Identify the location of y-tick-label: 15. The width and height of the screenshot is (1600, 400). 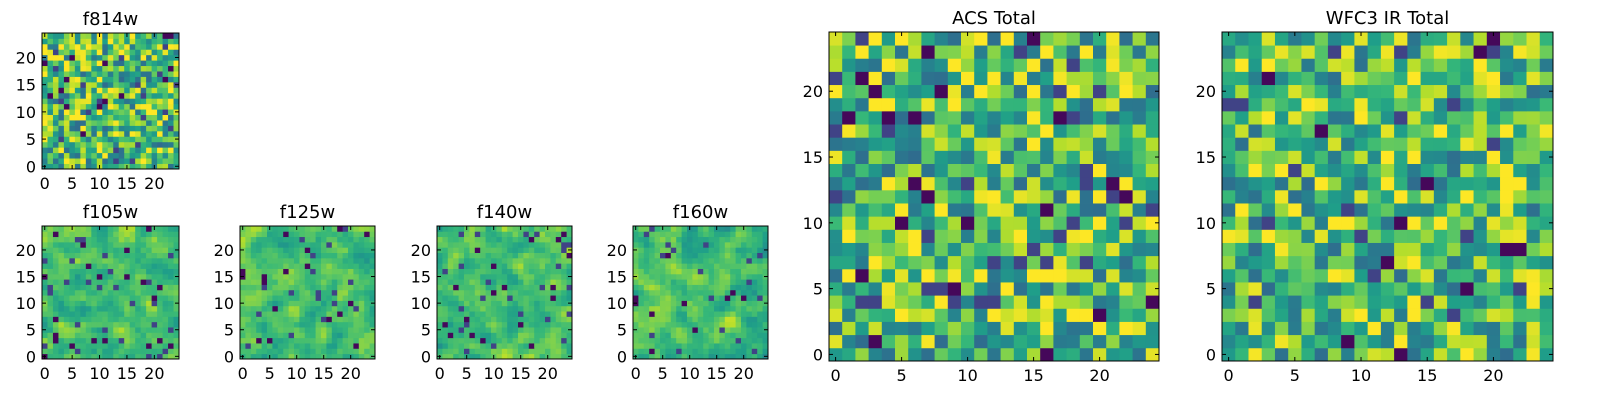
(26, 277).